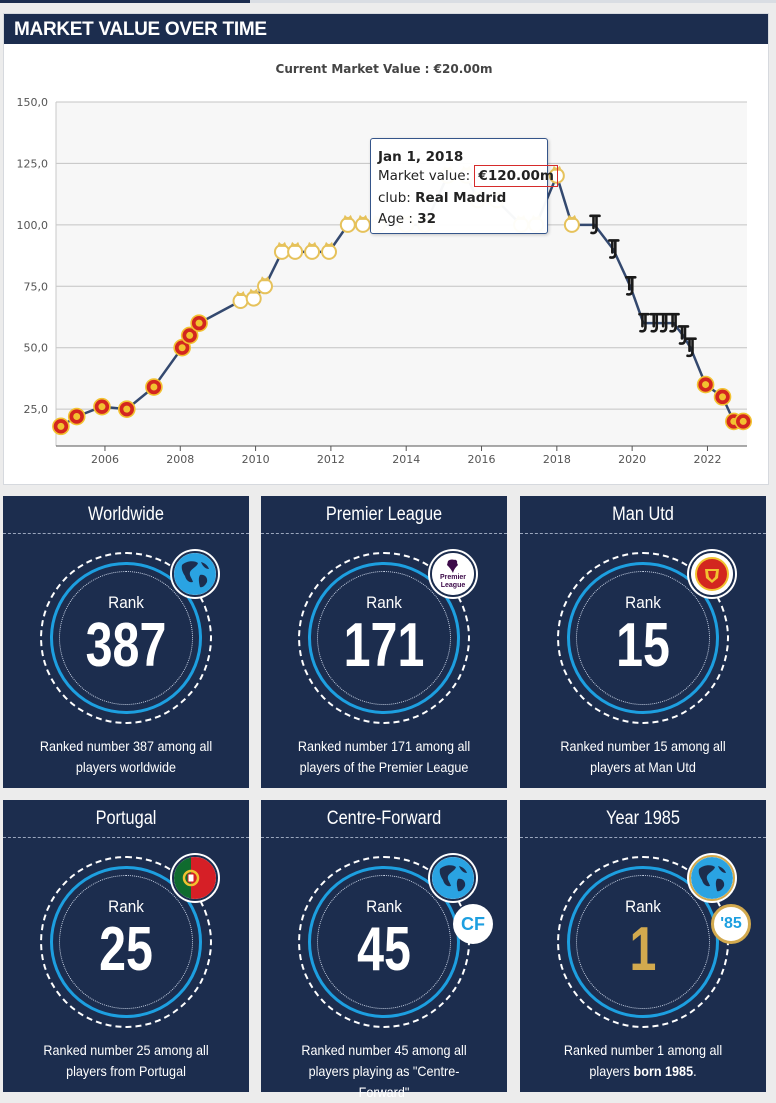 The width and height of the screenshot is (776, 1103). I want to click on tooltip-age-label: Age :, so click(395, 219).